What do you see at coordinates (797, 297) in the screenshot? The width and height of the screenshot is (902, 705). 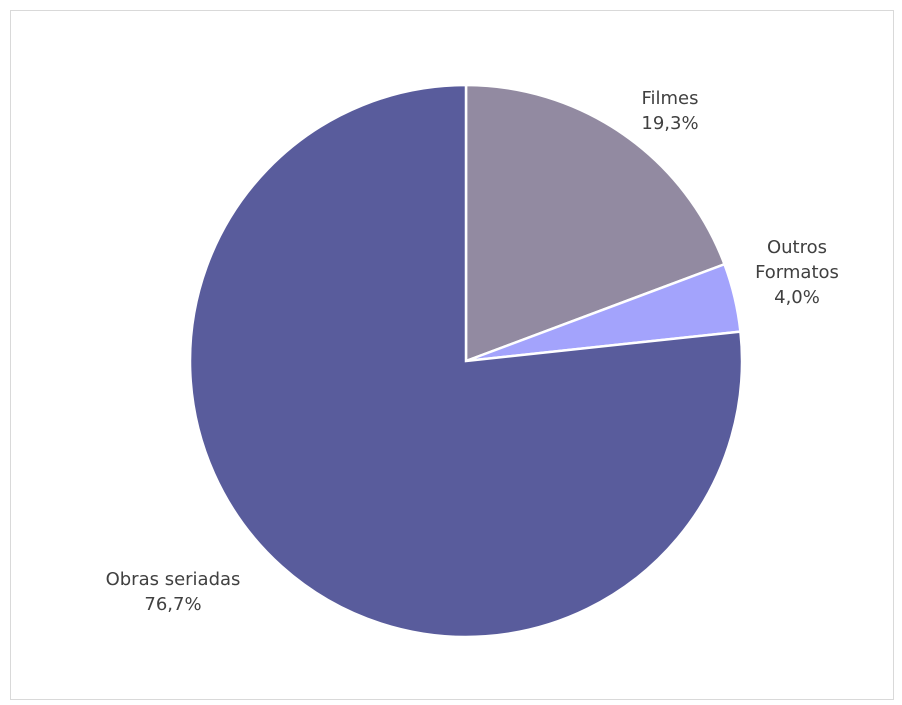 I see `data-label-value: 4,0%` at bounding box center [797, 297].